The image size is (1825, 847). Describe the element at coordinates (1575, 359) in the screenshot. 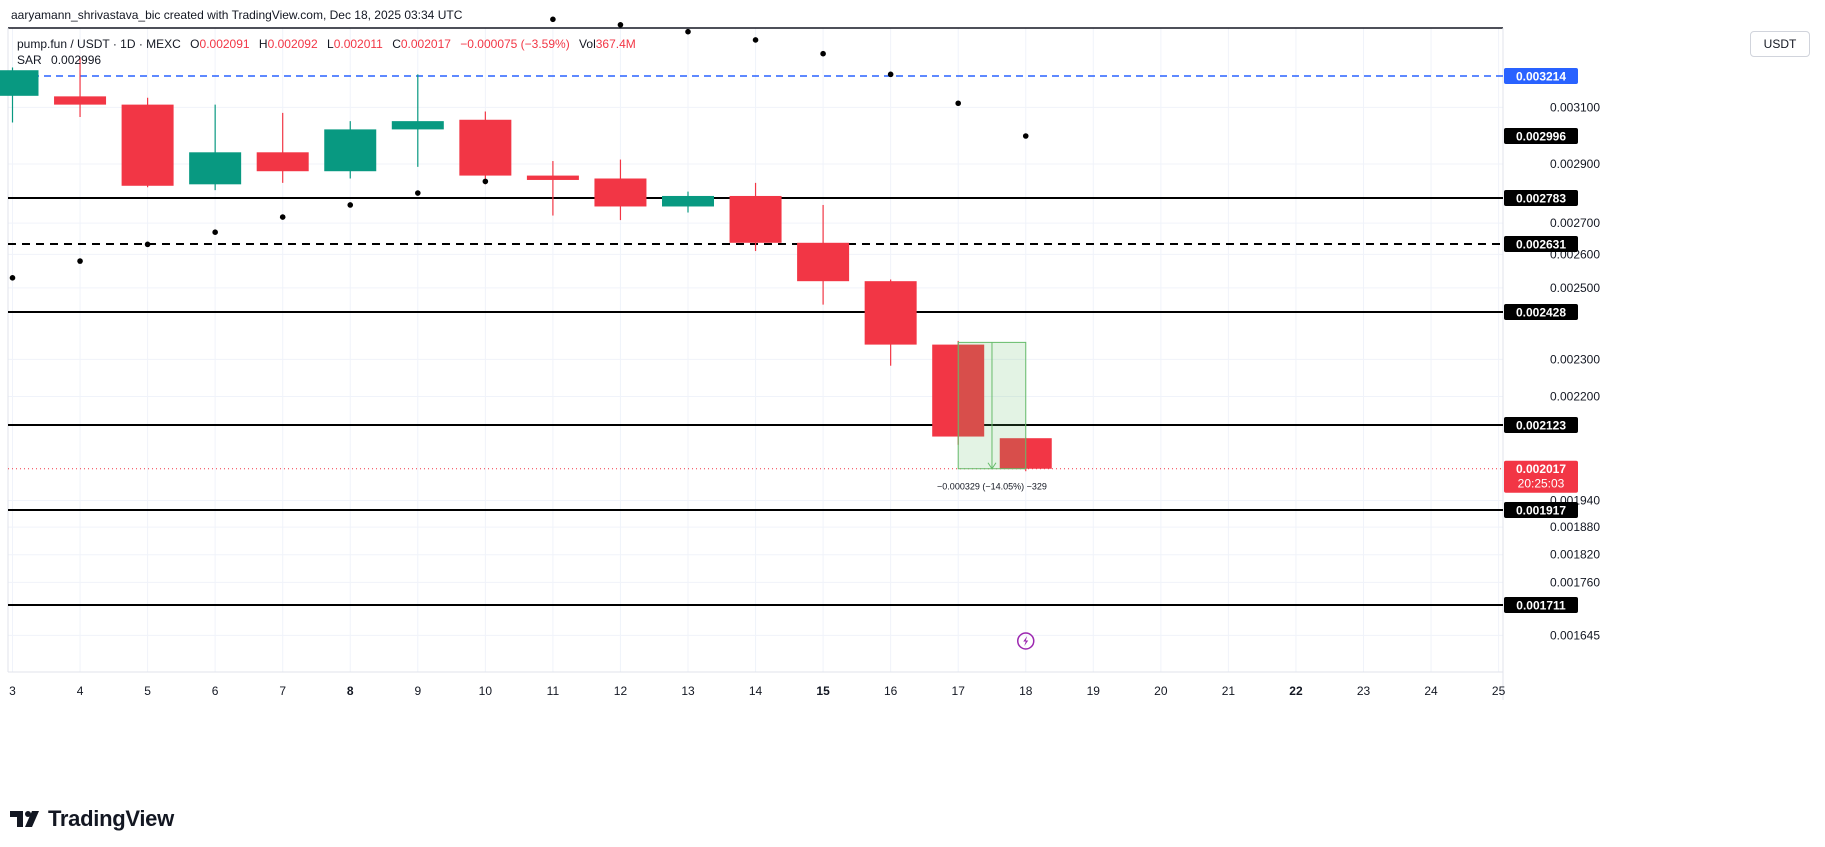

I see `y-tick-label: 0.002300` at that location.